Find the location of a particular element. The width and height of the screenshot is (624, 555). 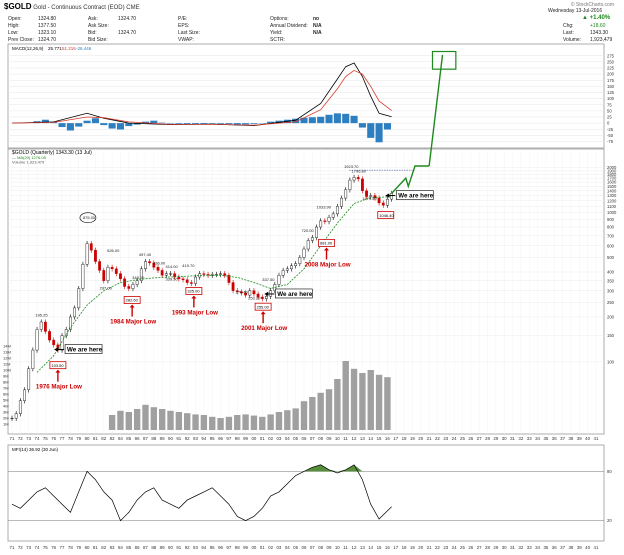

yield-label: Yield: is located at coordinates (276, 33).